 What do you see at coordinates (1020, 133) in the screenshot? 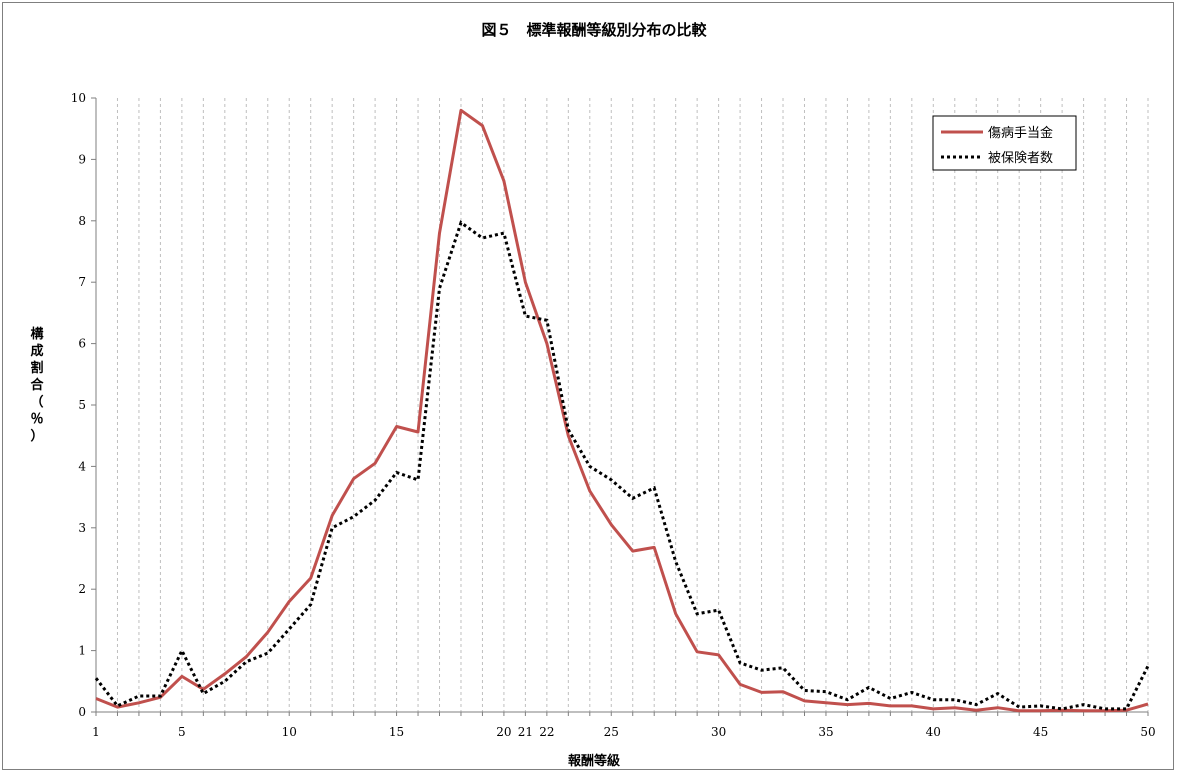
I see `legend-label-1: 傷病手当金` at bounding box center [1020, 133].